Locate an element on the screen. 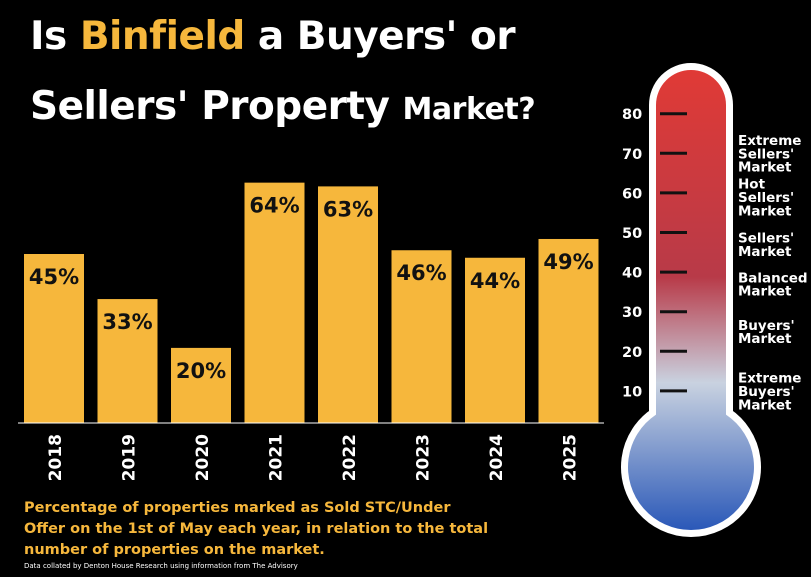 This screenshot has width=811, height=577. bar-2024 is located at coordinates (495, 340).